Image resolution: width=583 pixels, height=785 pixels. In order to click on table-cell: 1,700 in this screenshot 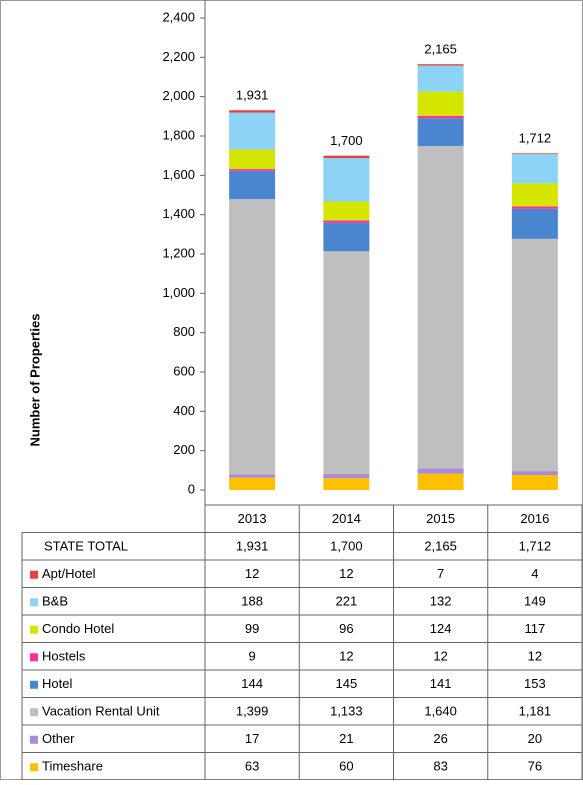, I will do `click(346, 546)`.